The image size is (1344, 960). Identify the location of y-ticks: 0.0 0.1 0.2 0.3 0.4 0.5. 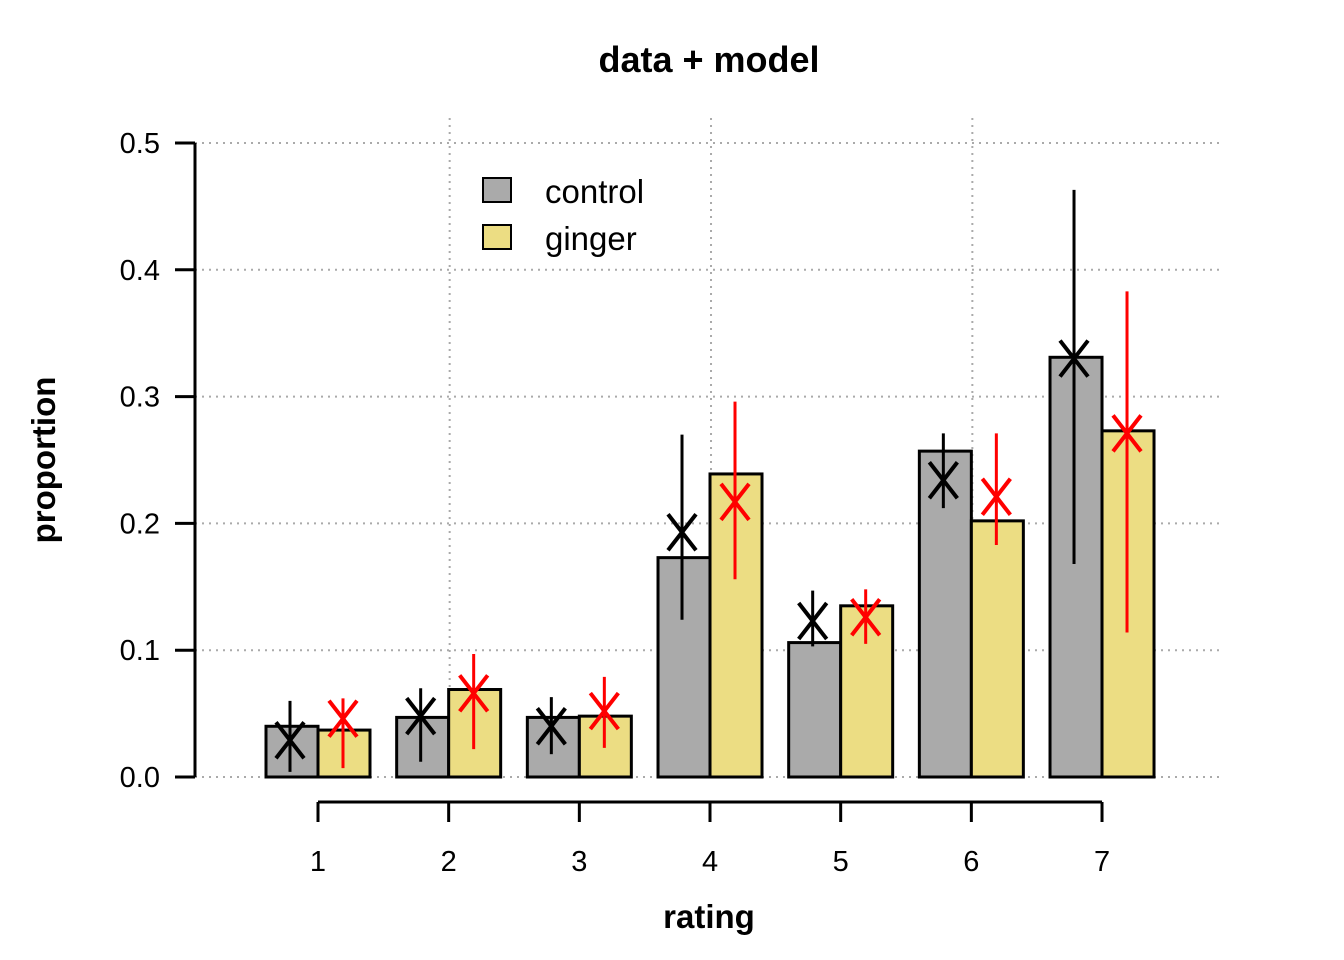
(157, 461).